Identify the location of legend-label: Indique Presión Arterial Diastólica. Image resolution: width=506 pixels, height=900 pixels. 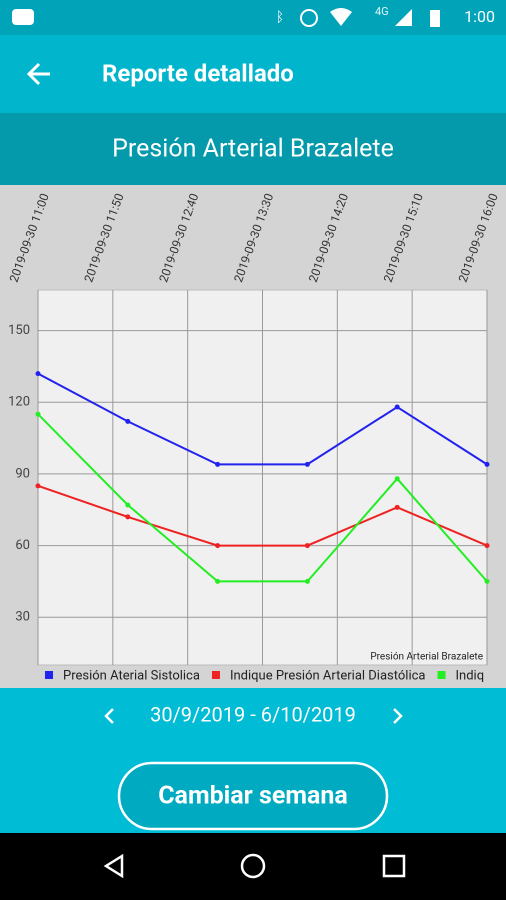
(328, 675).